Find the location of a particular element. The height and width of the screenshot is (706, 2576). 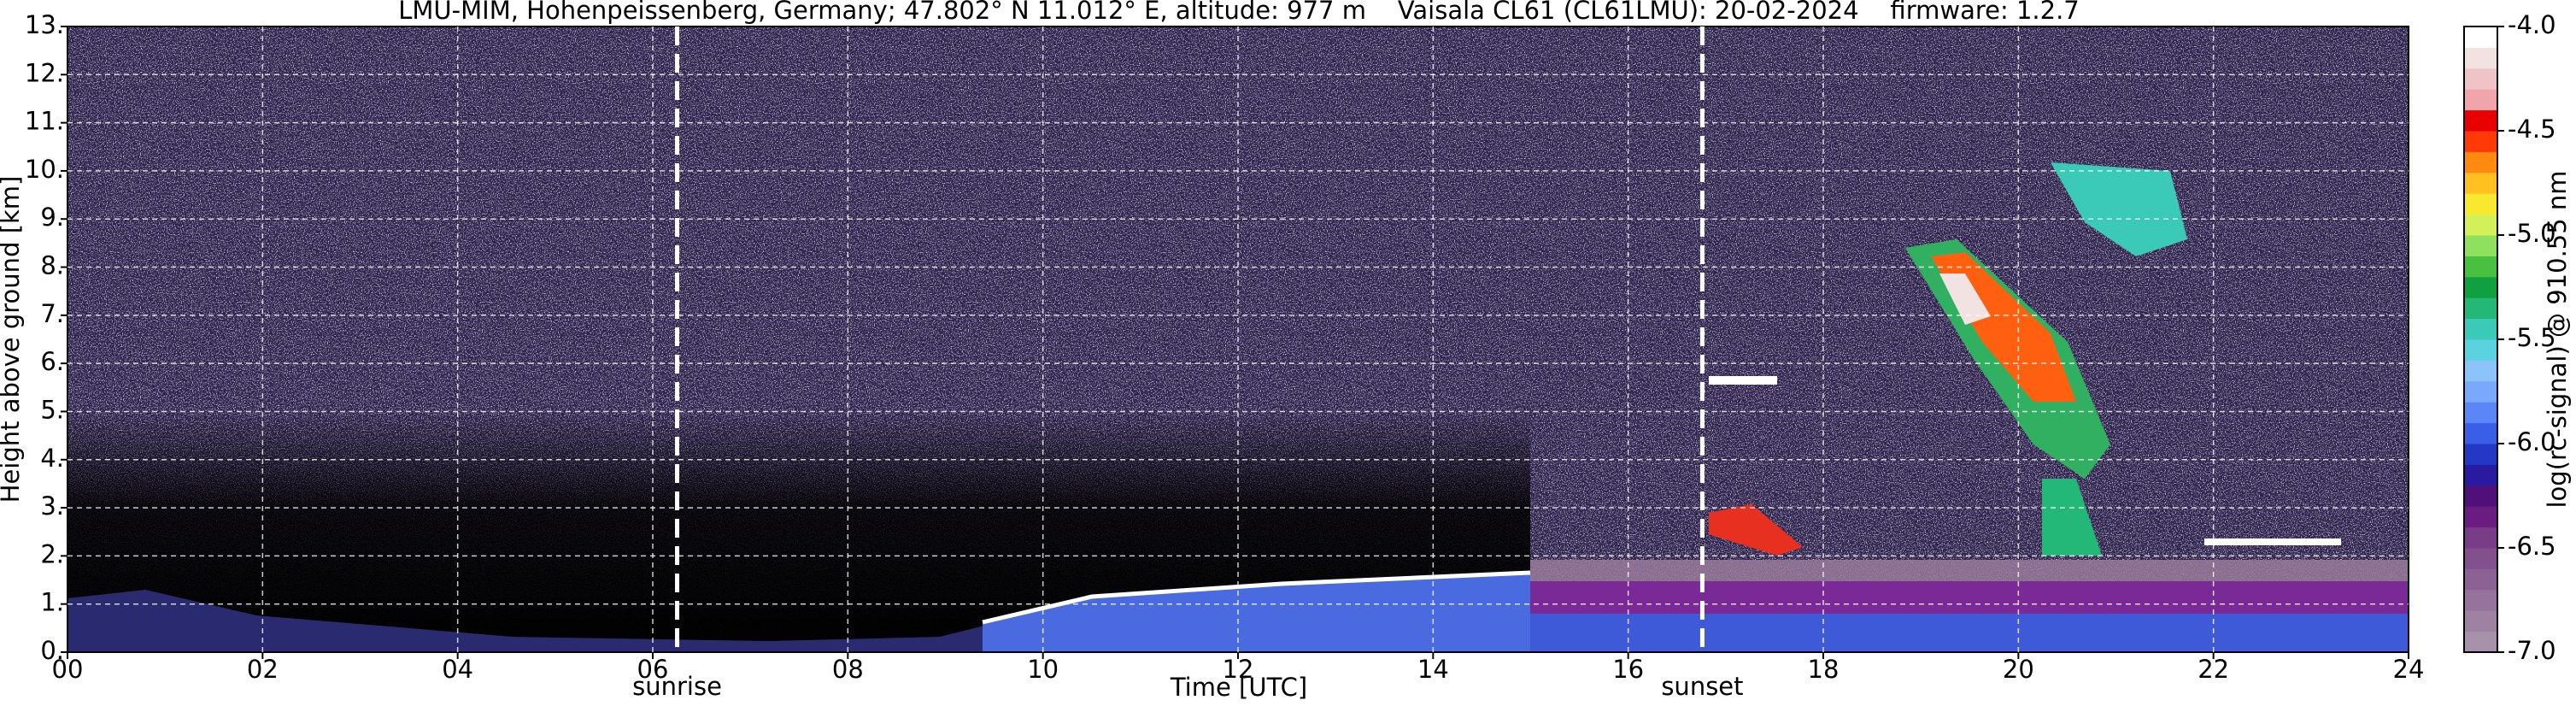

annotation-label: sunset is located at coordinates (1702, 686).